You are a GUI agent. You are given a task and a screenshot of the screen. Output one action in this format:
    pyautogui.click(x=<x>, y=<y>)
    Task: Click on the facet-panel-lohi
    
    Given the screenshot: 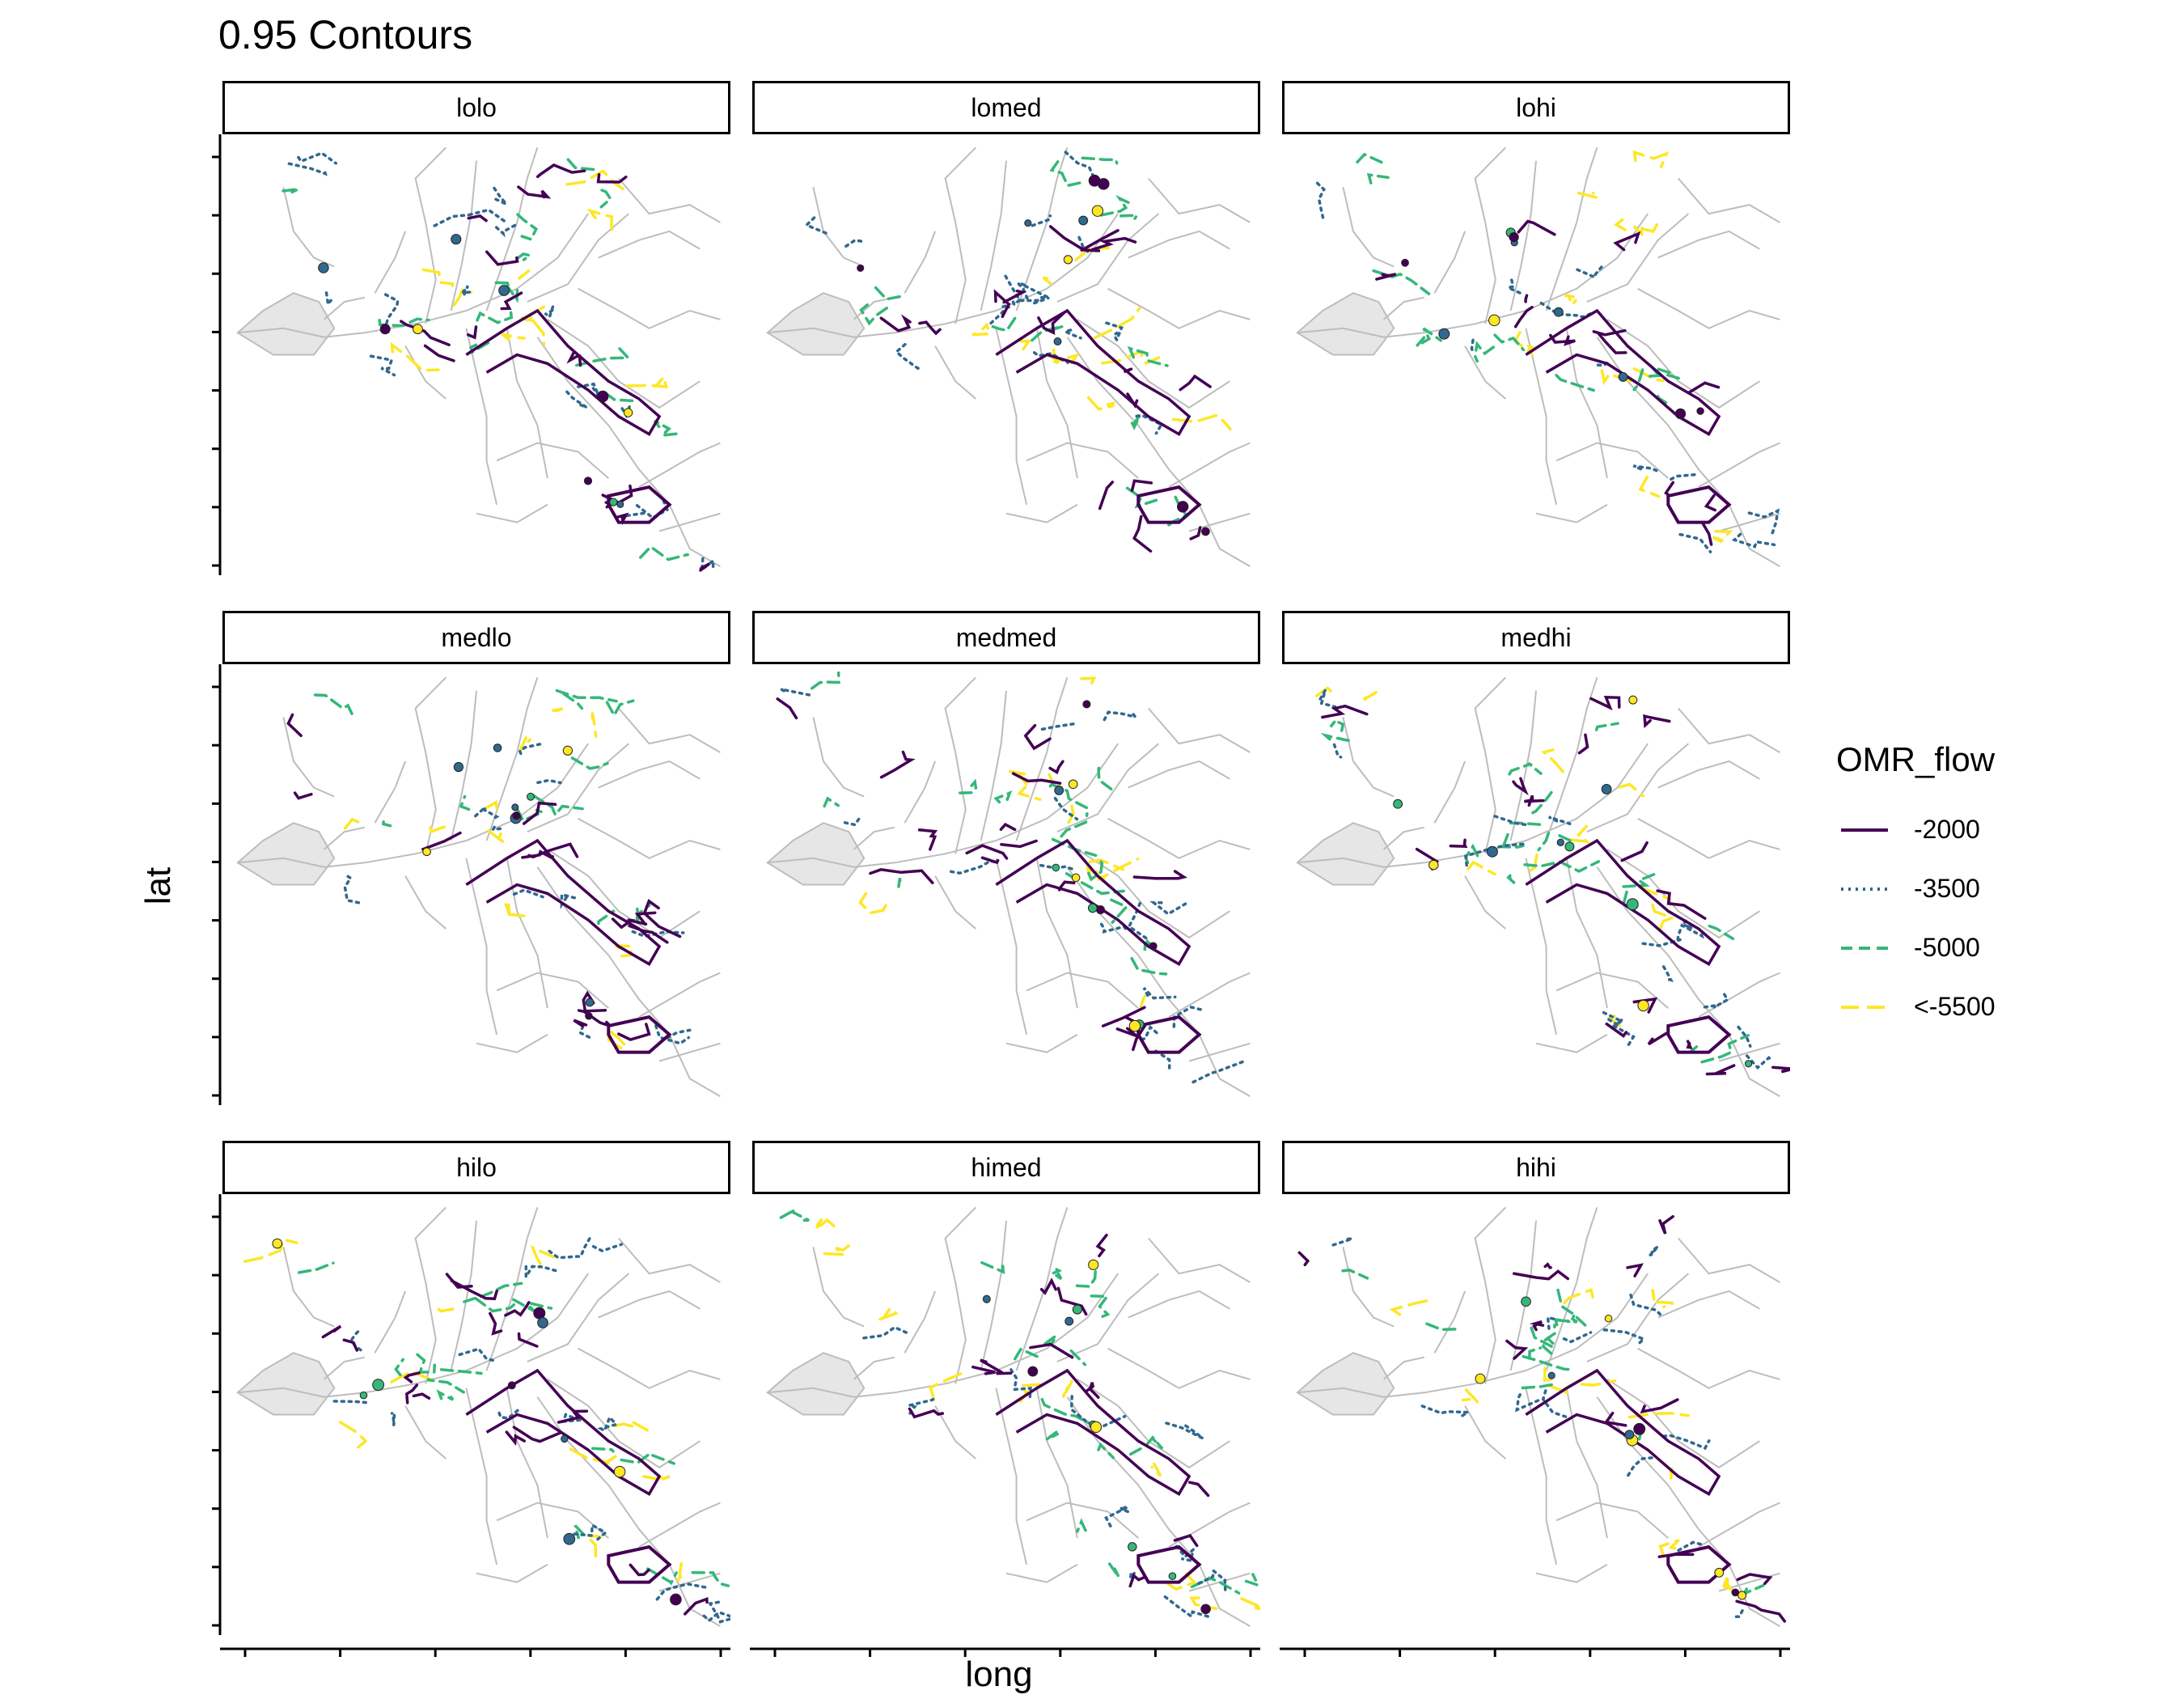 What is the action you would take?
    pyautogui.click(x=1536, y=354)
    